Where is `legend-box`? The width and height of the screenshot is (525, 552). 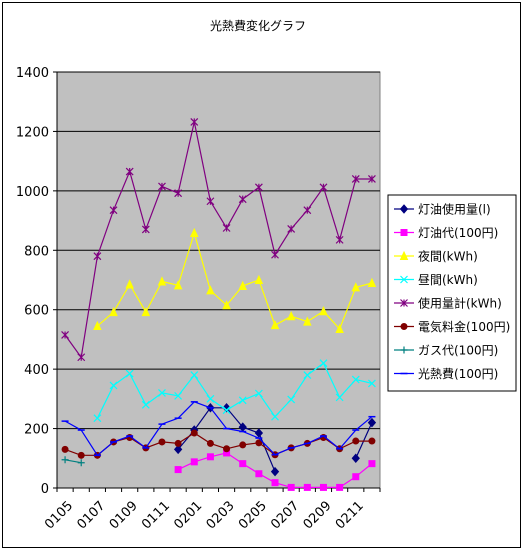 legend-box is located at coordinates (452, 293).